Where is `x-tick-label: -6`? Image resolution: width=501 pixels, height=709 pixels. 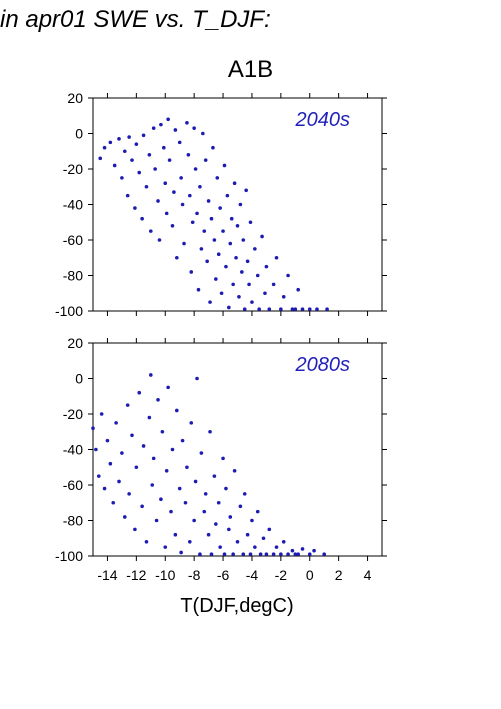 x-tick-label: -6 is located at coordinates (223, 575).